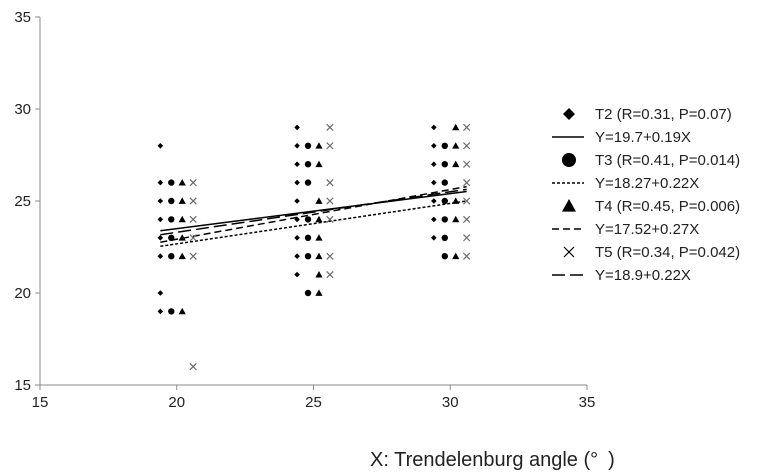 The image size is (773, 473). What do you see at coordinates (22, 293) in the screenshot?
I see `y-tick-label: 20` at bounding box center [22, 293].